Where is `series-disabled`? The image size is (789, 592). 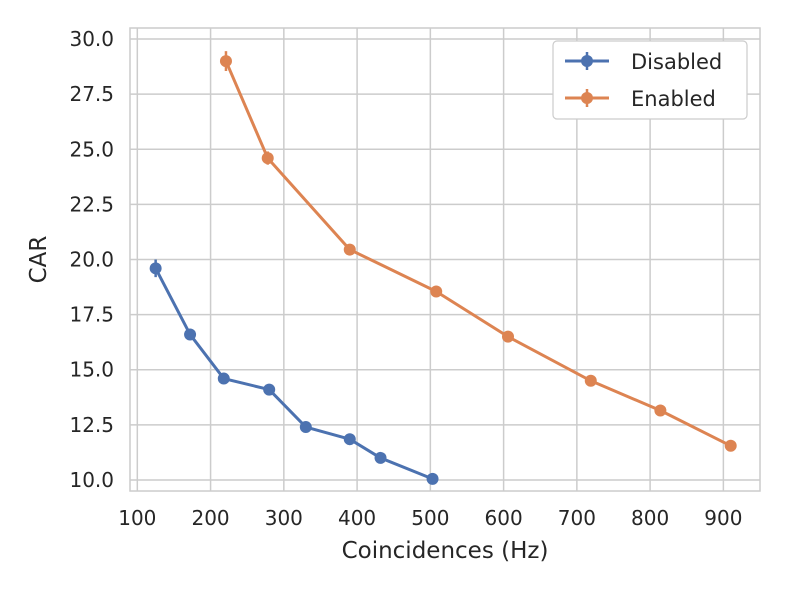
series-disabled is located at coordinates (294, 372).